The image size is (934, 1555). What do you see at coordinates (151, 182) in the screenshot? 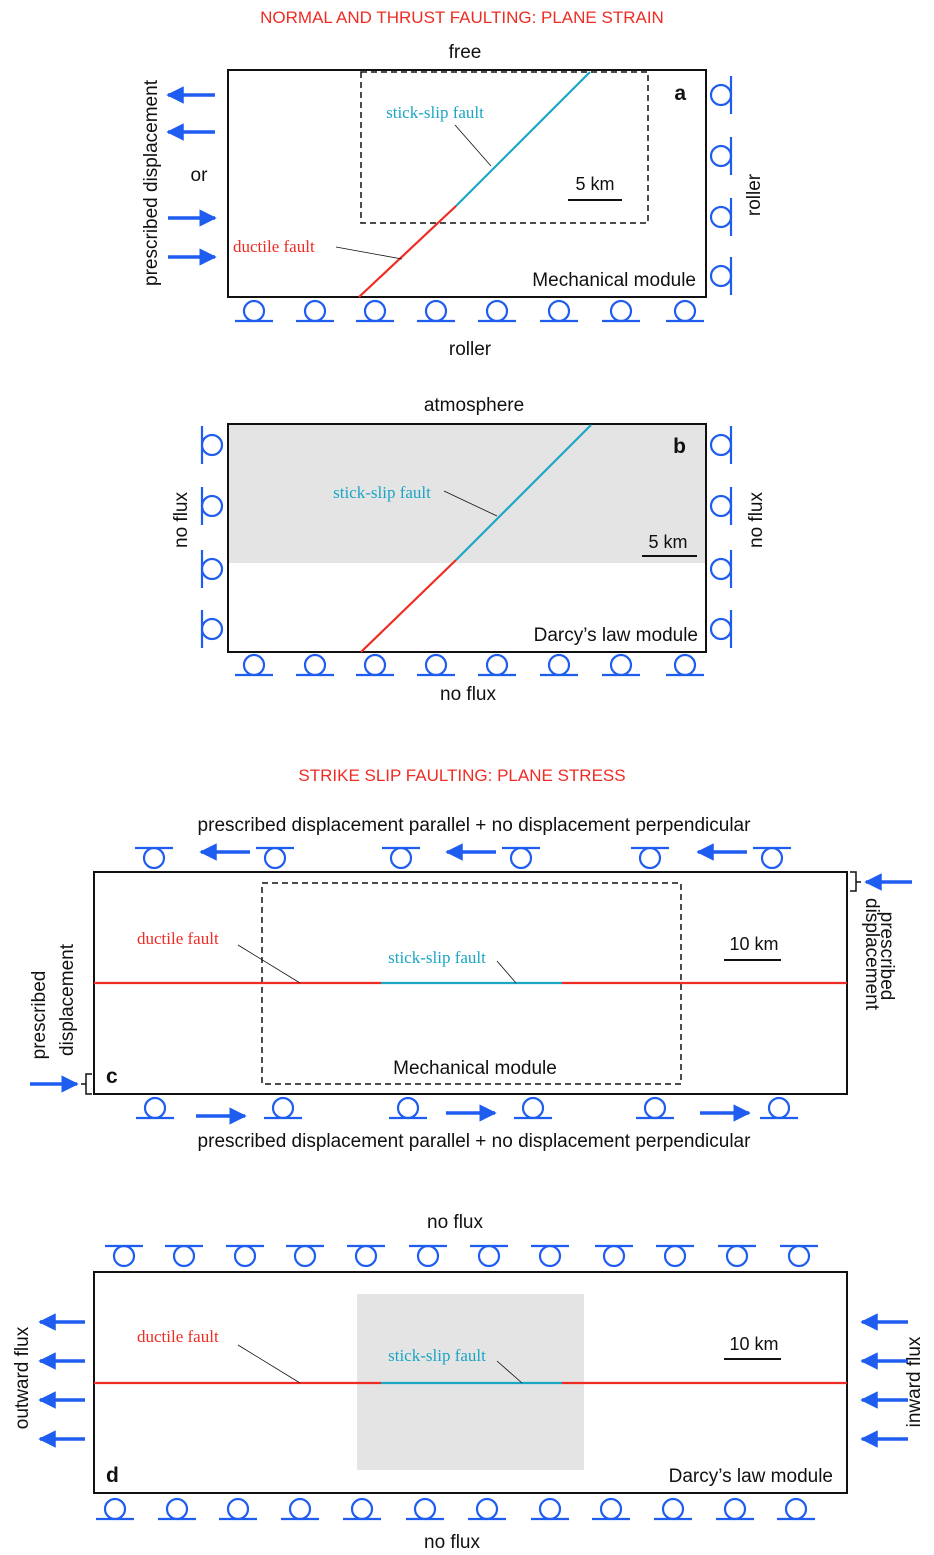
I see `panel-a-left-label: prescribed displacement` at bounding box center [151, 182].